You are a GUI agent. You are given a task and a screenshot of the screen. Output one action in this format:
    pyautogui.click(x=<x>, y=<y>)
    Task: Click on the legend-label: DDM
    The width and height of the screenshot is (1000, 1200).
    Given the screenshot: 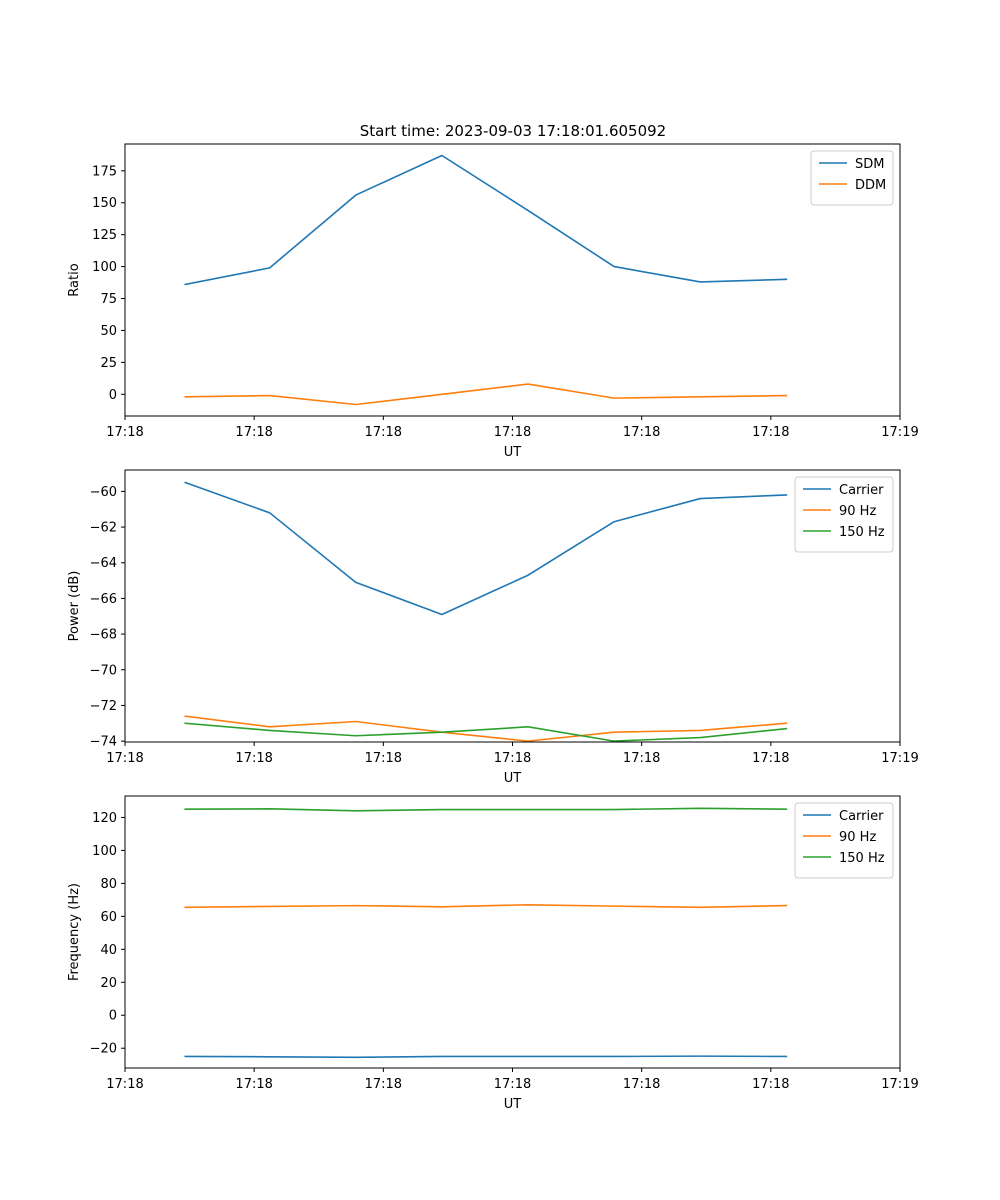 What is the action you would take?
    pyautogui.click(x=870, y=185)
    